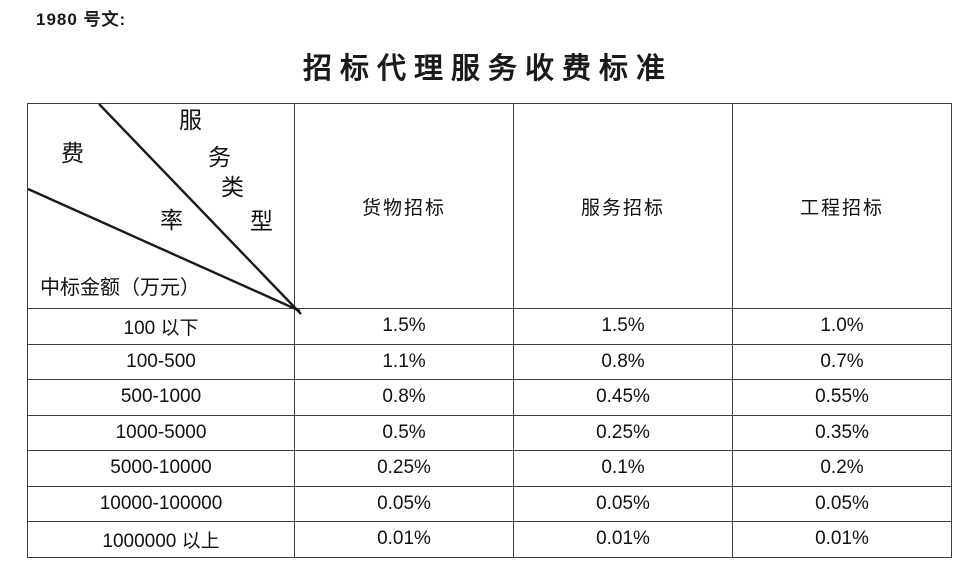 This screenshot has width=976, height=581. Describe the element at coordinates (623, 468) in the screenshot. I see `fee-value-cell: 0.1%` at that location.